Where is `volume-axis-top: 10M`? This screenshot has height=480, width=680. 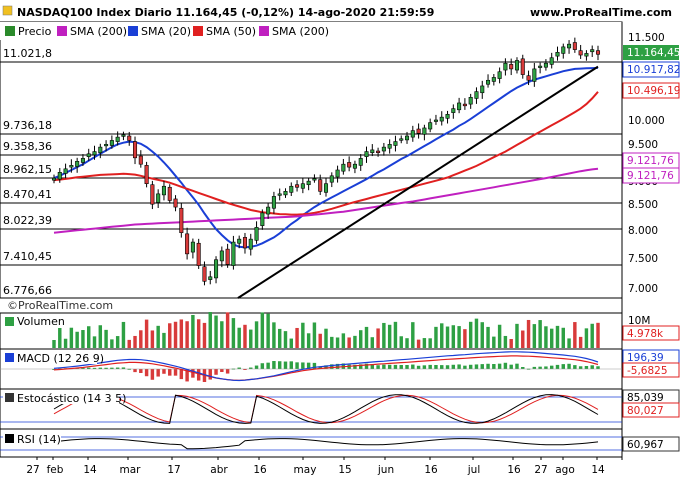 volume-axis-top: 10M is located at coordinates (639, 321).